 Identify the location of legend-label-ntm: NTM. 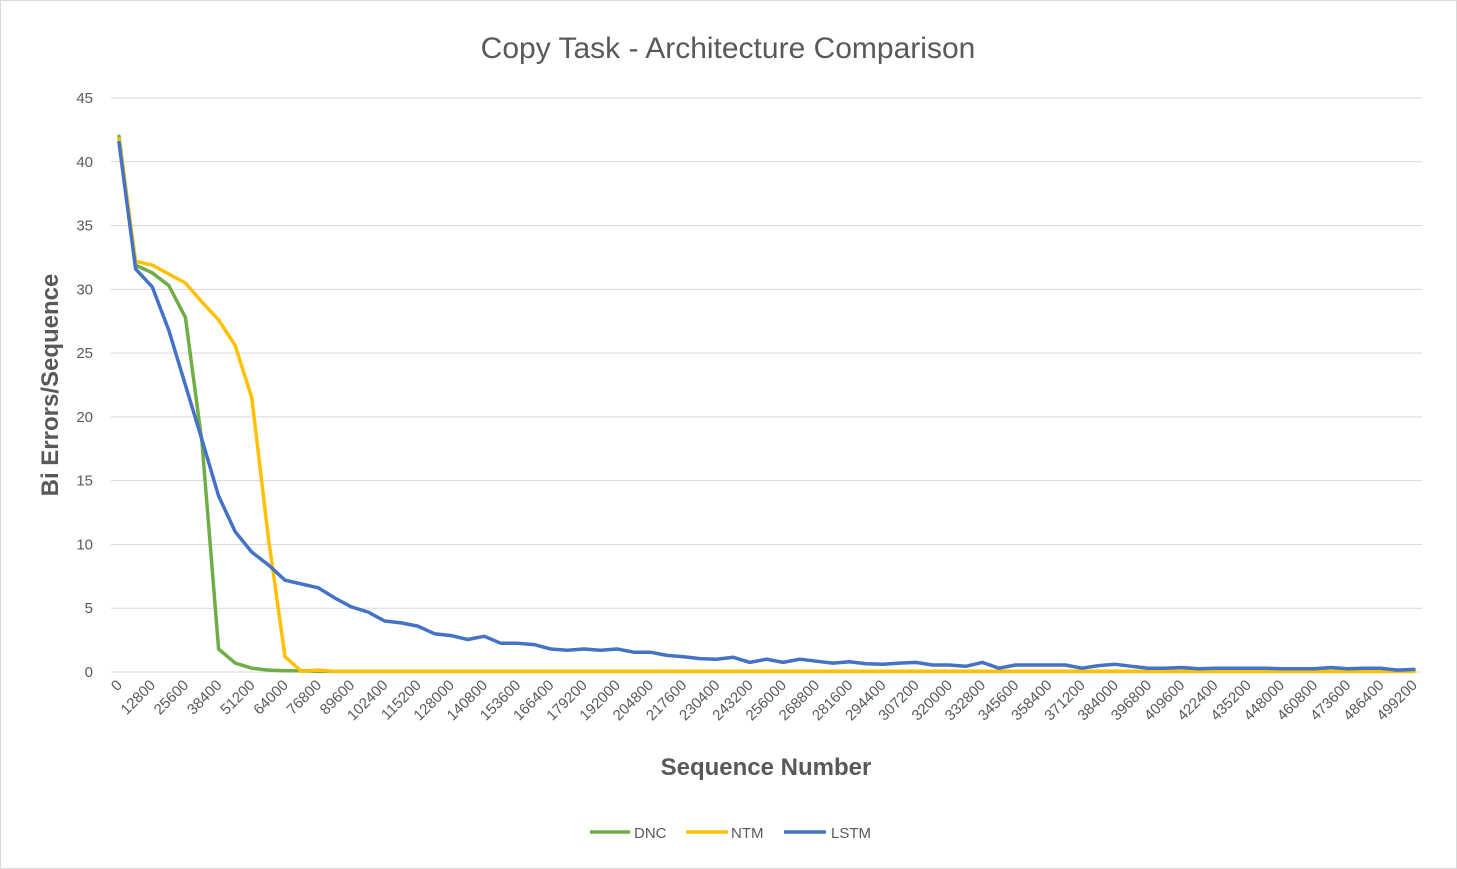
(747, 833).